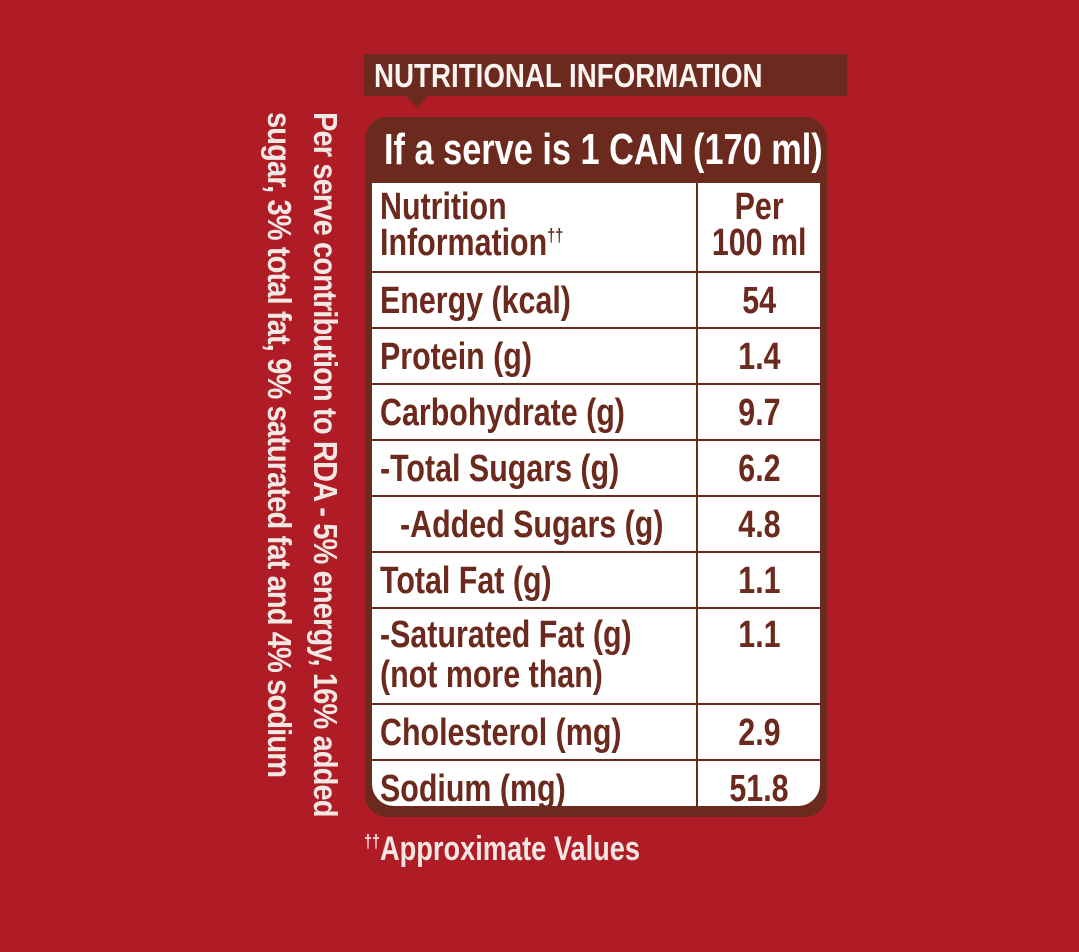  I want to click on row-label-sodium: Sodium (mg), so click(473, 787).